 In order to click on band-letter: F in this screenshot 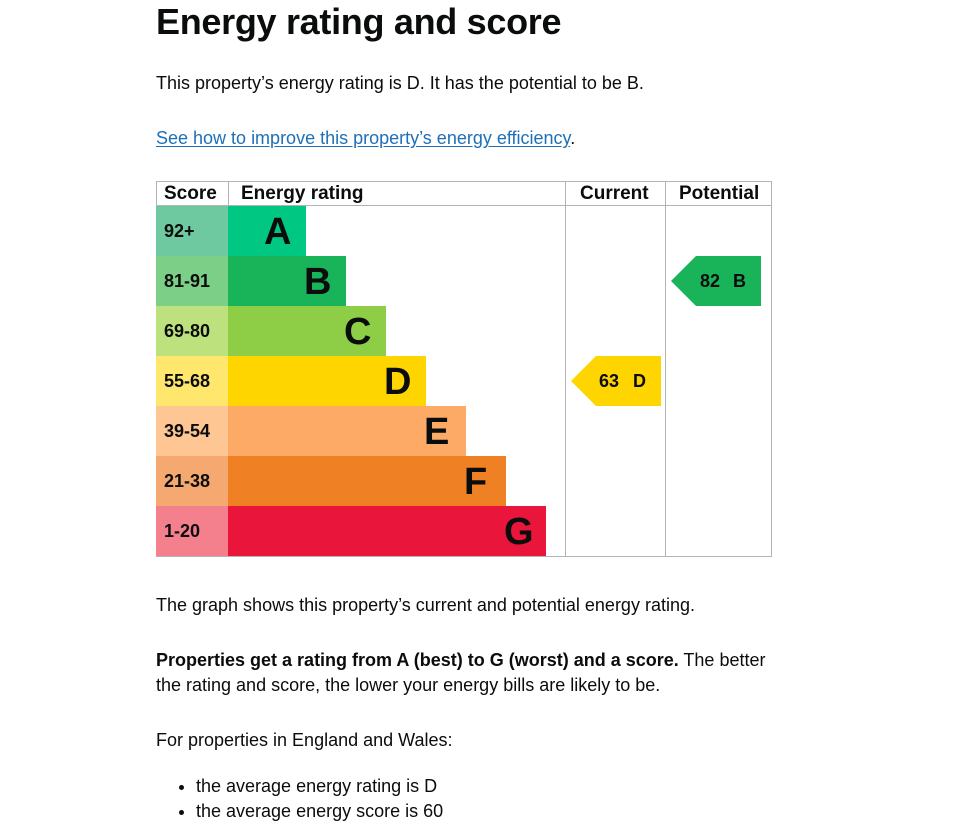, I will do `click(476, 482)`.